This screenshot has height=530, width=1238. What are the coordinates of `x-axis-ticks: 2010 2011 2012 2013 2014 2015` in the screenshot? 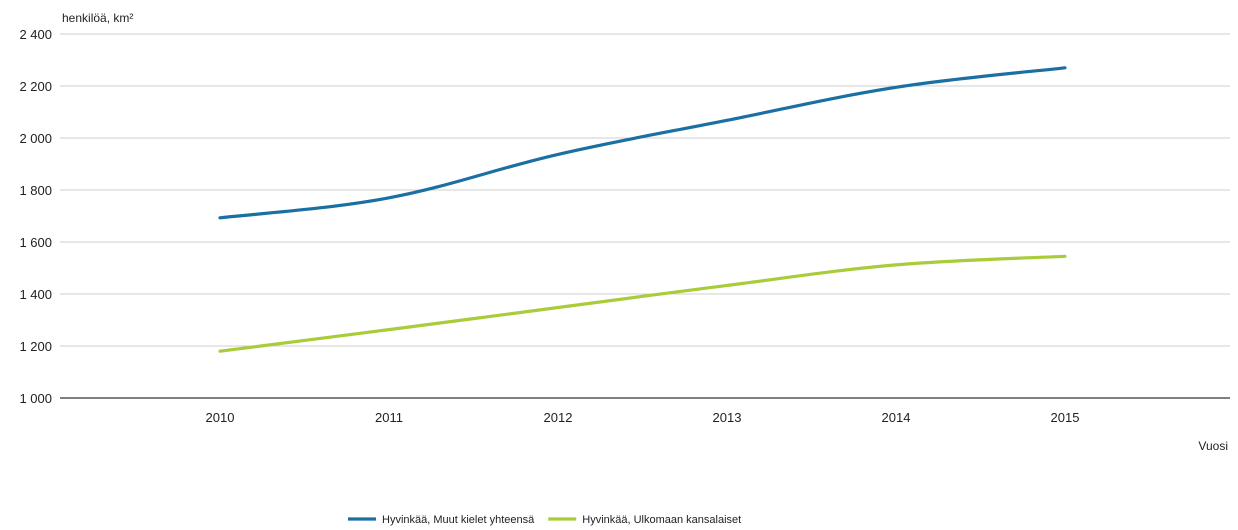 It's located at (643, 417).